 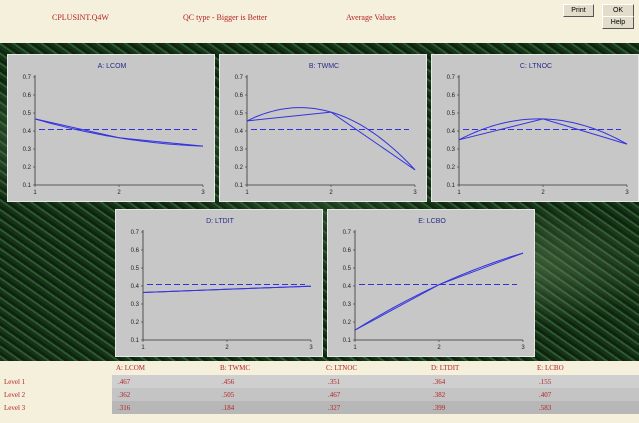 I want to click on column-header: E: LCBO, so click(x=550, y=368).